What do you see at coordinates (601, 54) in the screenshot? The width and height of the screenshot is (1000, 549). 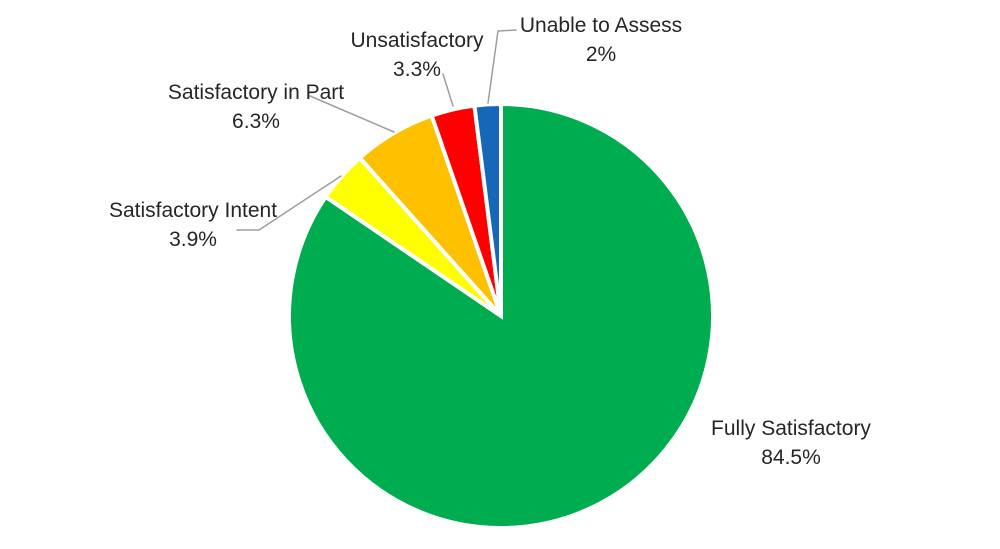 I see `slice-label-unable-to-assess-percent: 2%` at bounding box center [601, 54].